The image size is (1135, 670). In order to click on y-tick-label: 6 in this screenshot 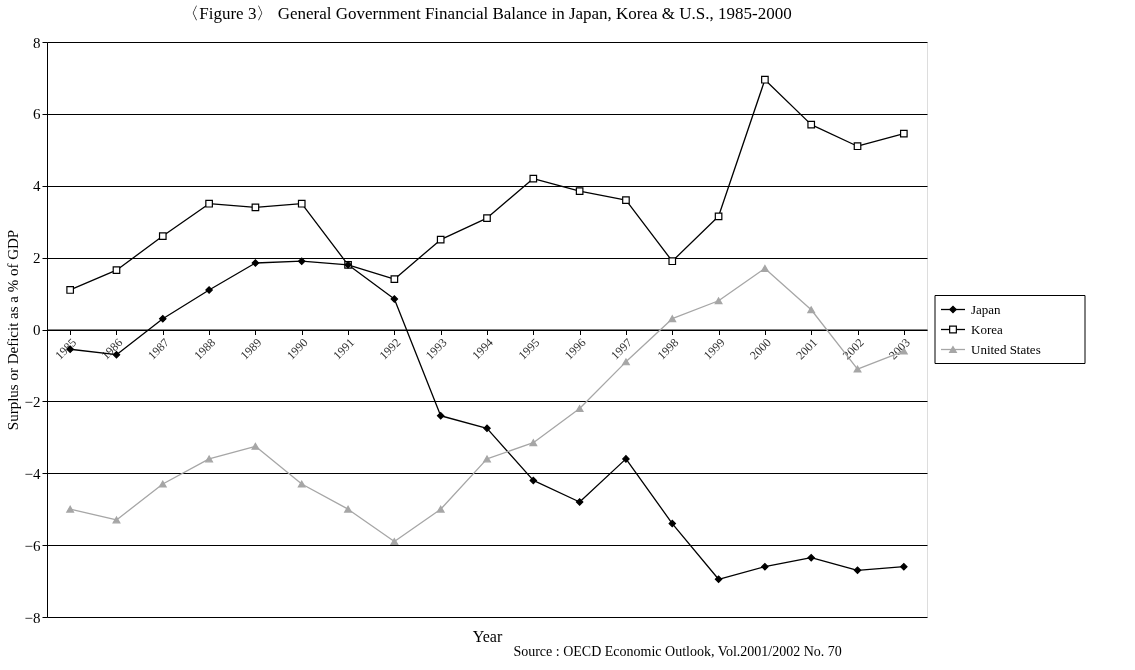, I will do `click(37, 114)`.